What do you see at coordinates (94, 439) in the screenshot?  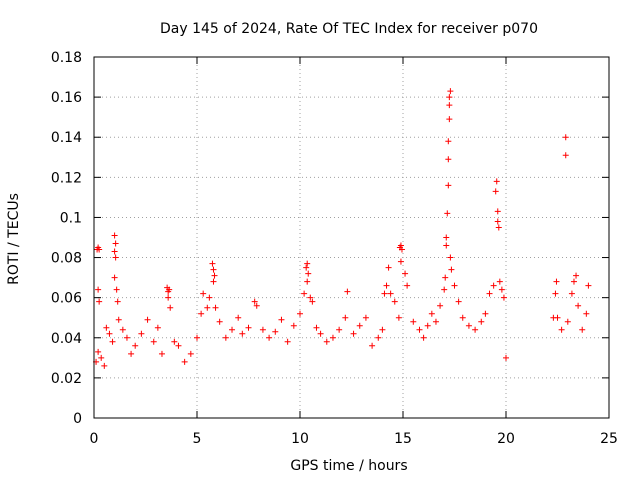 I see `x-tick-label: 0` at bounding box center [94, 439].